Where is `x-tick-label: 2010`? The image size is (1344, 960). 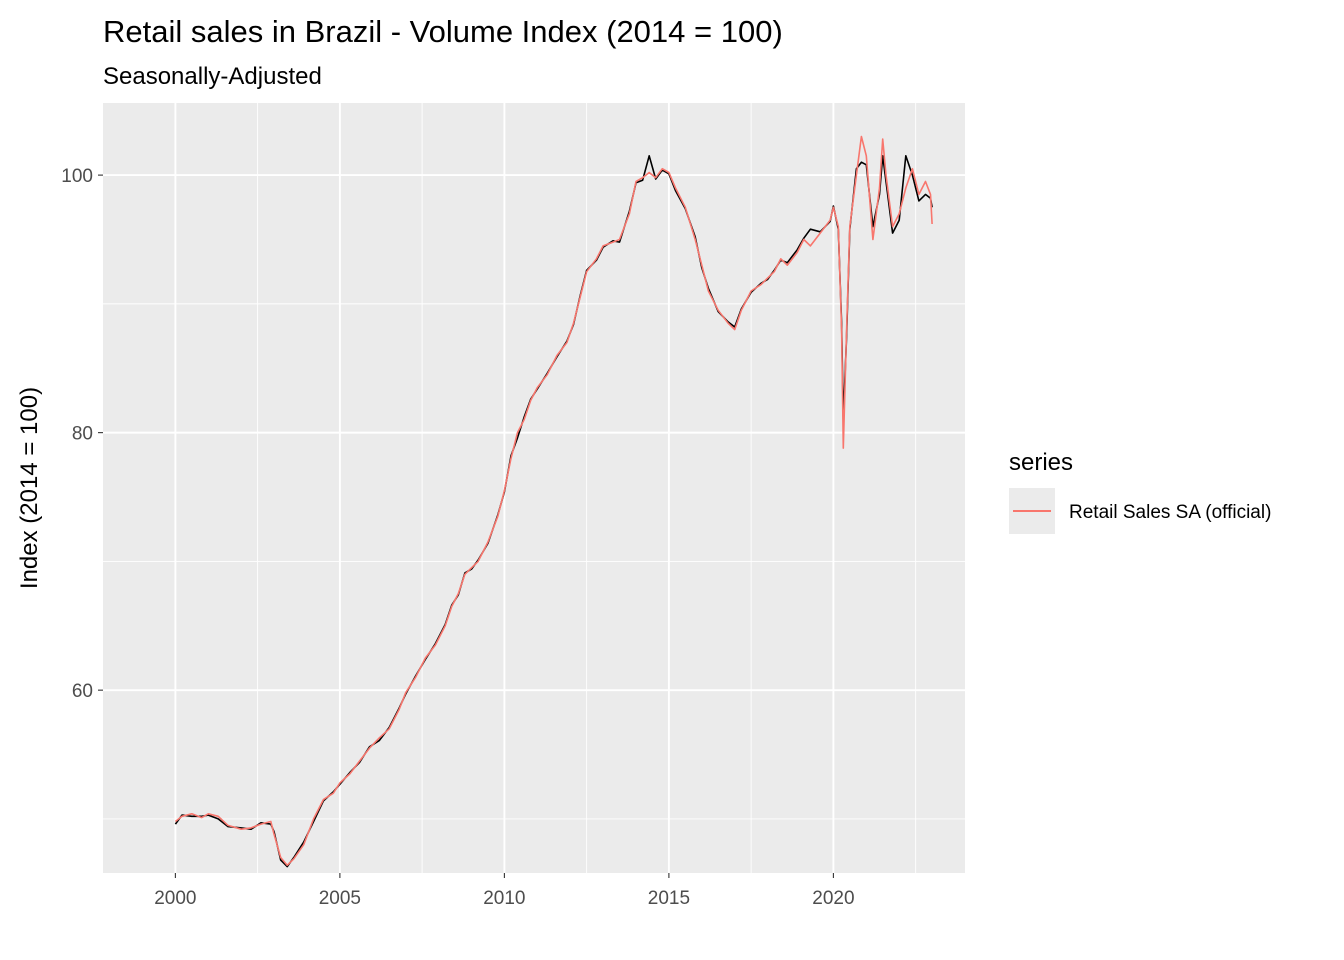 x-tick-label: 2010 is located at coordinates (504, 898).